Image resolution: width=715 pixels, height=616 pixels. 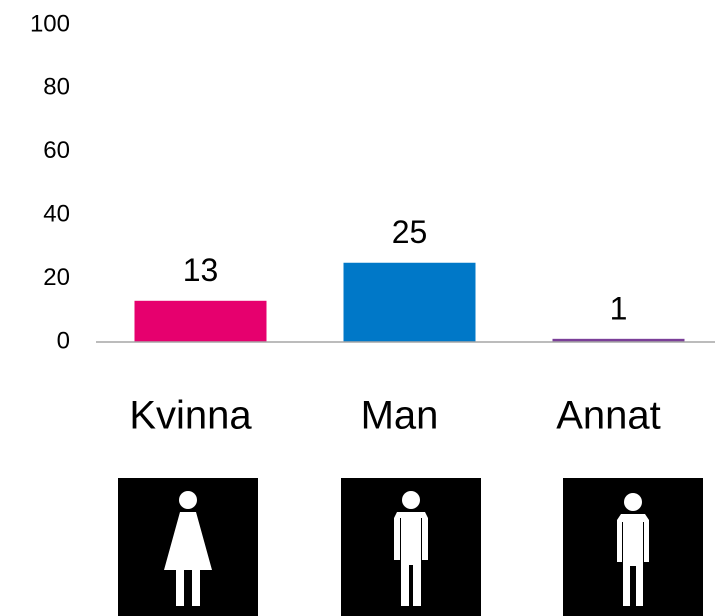 What do you see at coordinates (63, 340) in the screenshot?
I see `y-tick-label: 0` at bounding box center [63, 340].